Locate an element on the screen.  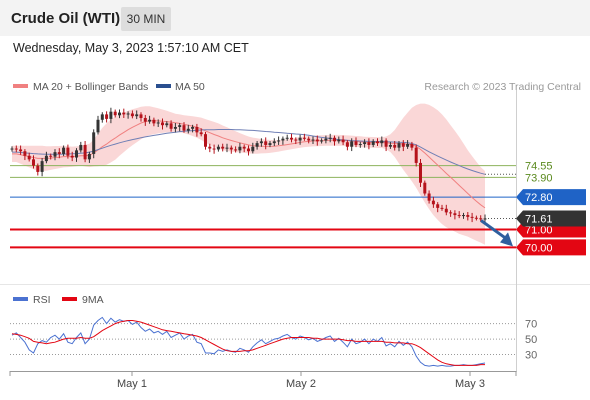
forecast-arrow-head is located at coordinates (506, 239).